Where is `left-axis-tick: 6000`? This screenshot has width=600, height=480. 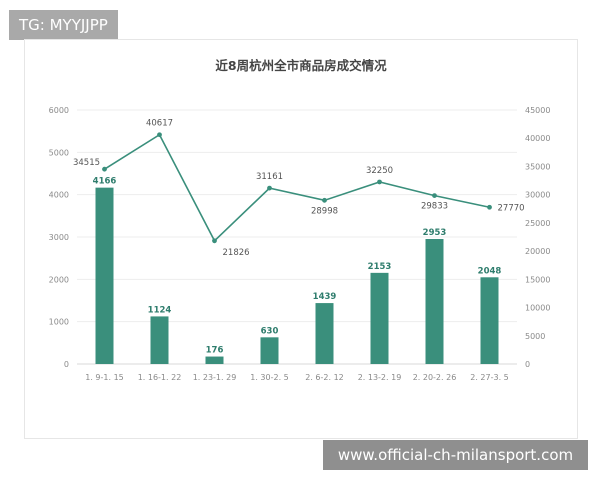
left-axis-tick: 6000 is located at coordinates (59, 110).